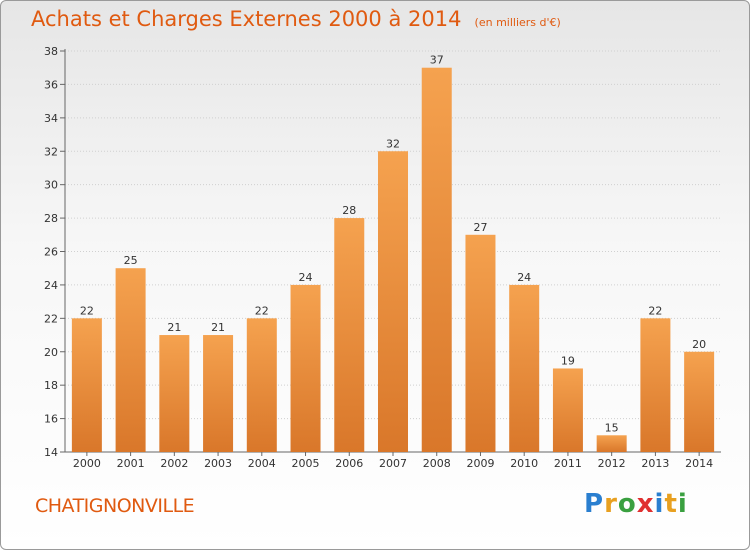 The width and height of the screenshot is (750, 550). What do you see at coordinates (131, 463) in the screenshot?
I see `x-tick-label: 2001` at bounding box center [131, 463].